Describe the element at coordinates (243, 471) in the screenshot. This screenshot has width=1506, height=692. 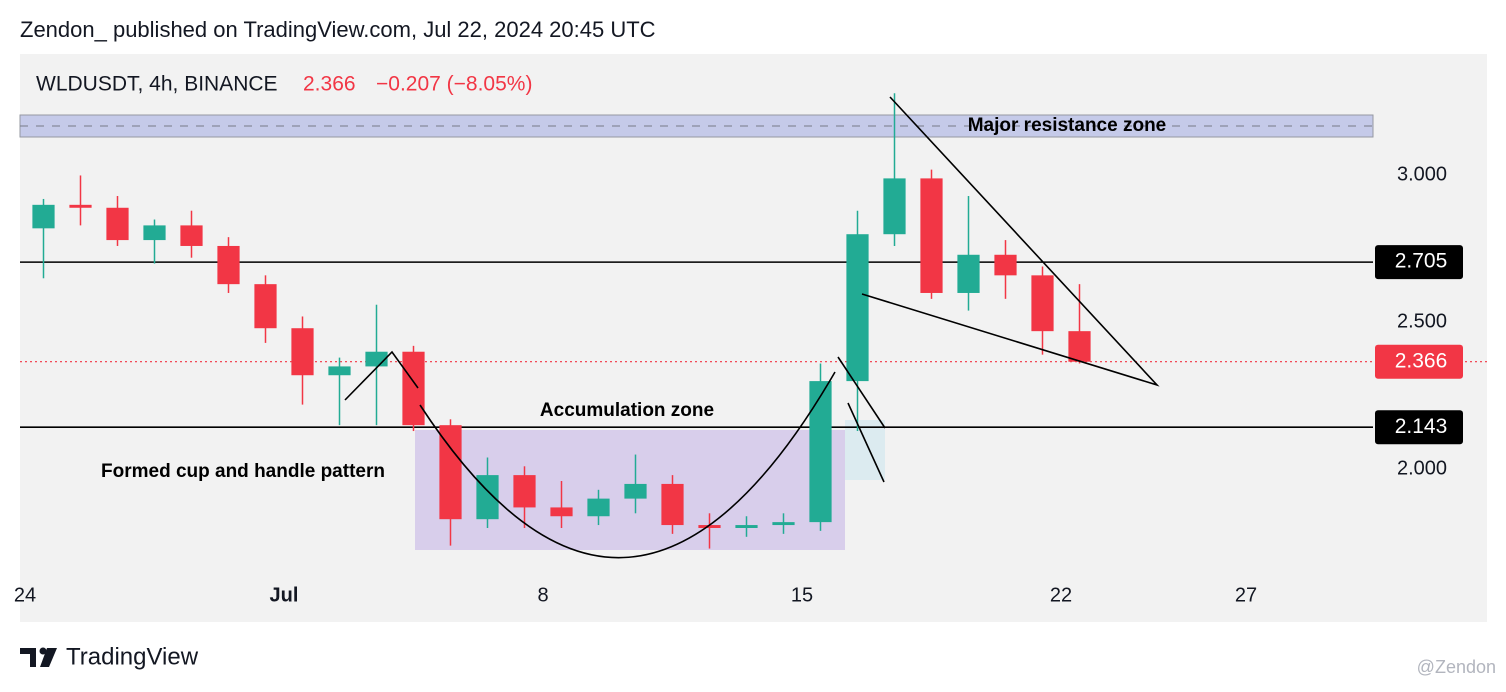
I see `annotation: Formed cup and handle pattern` at that location.